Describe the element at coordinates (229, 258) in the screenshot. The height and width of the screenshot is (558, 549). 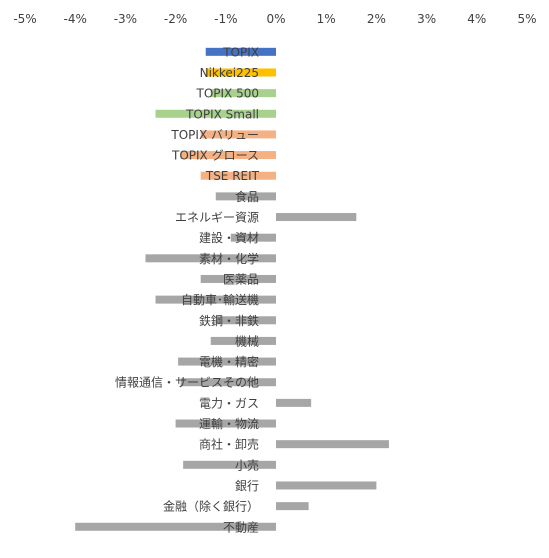
I see `category-label: 素材・化学` at that location.